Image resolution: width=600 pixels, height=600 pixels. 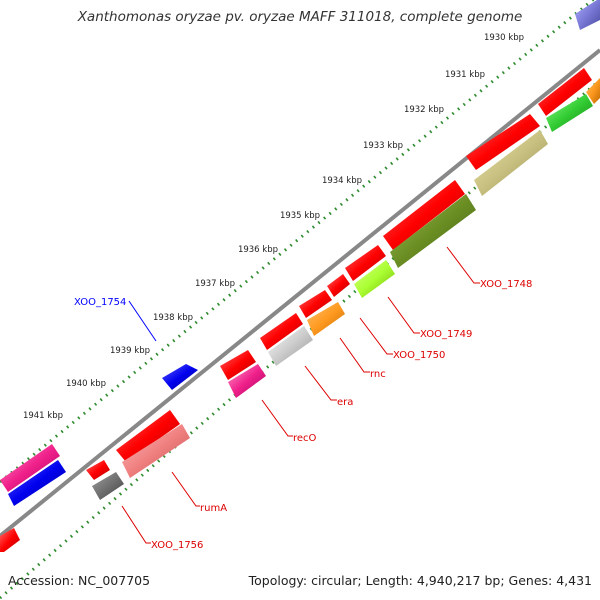 What do you see at coordinates (378, 374) in the screenshot?
I see `gene-label-rnc: rnc` at bounding box center [378, 374].